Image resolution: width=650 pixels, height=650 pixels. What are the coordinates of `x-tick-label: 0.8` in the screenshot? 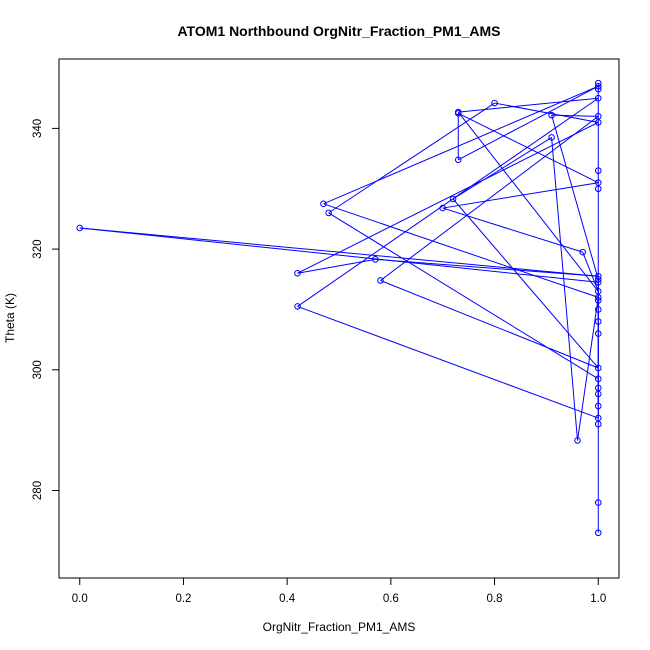 It's located at (495, 599).